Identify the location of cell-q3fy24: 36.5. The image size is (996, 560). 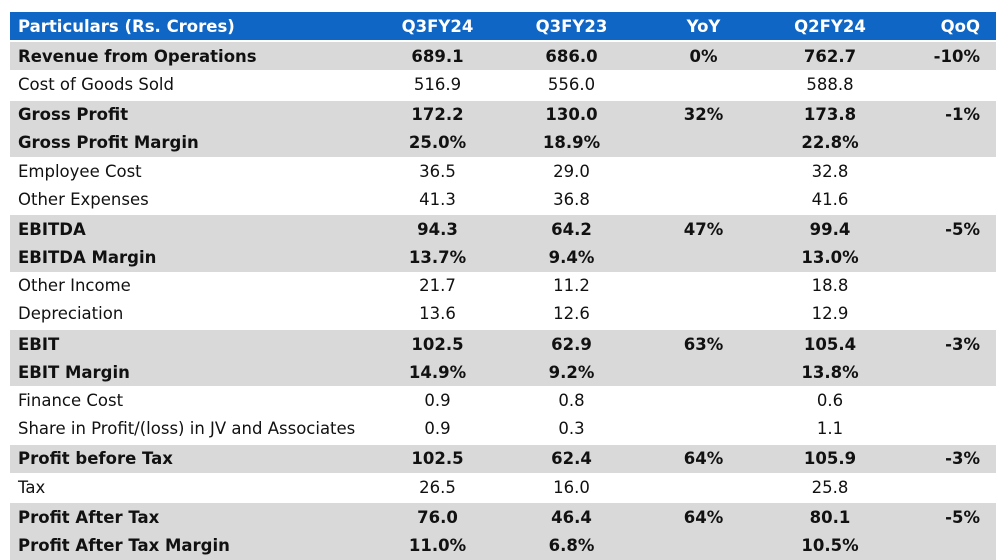
(437, 171).